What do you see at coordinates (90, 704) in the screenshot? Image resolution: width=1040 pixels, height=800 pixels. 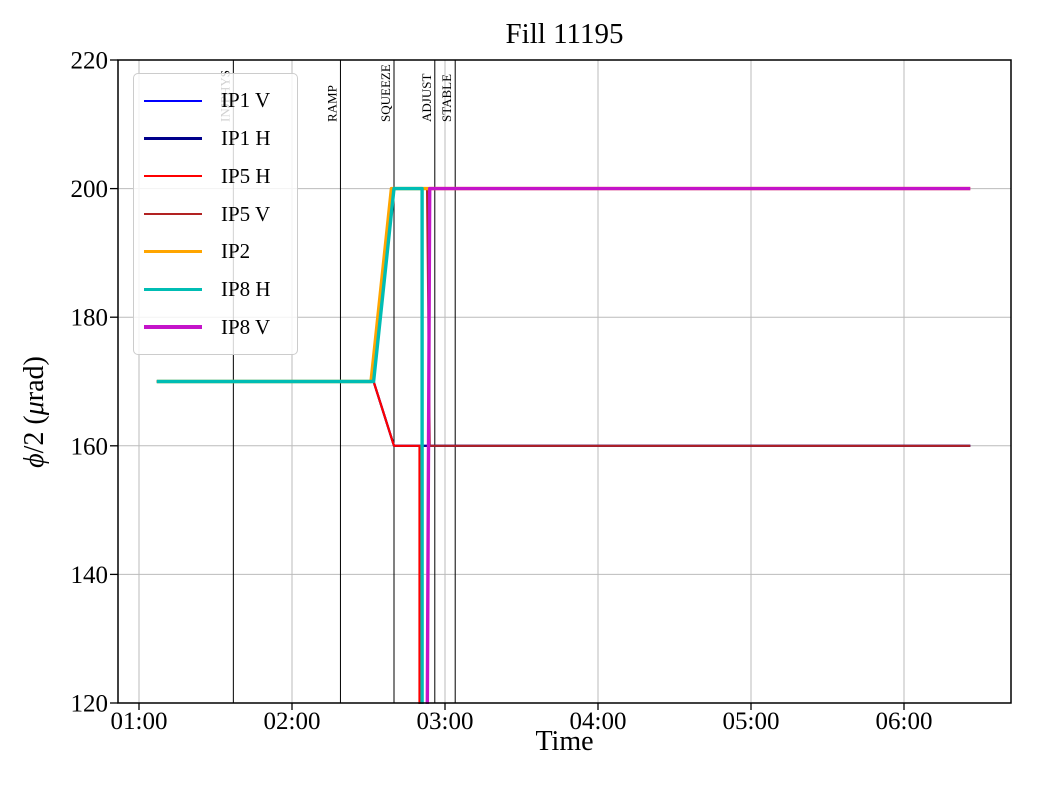 I see `y-tick-label: 120` at bounding box center [90, 704].